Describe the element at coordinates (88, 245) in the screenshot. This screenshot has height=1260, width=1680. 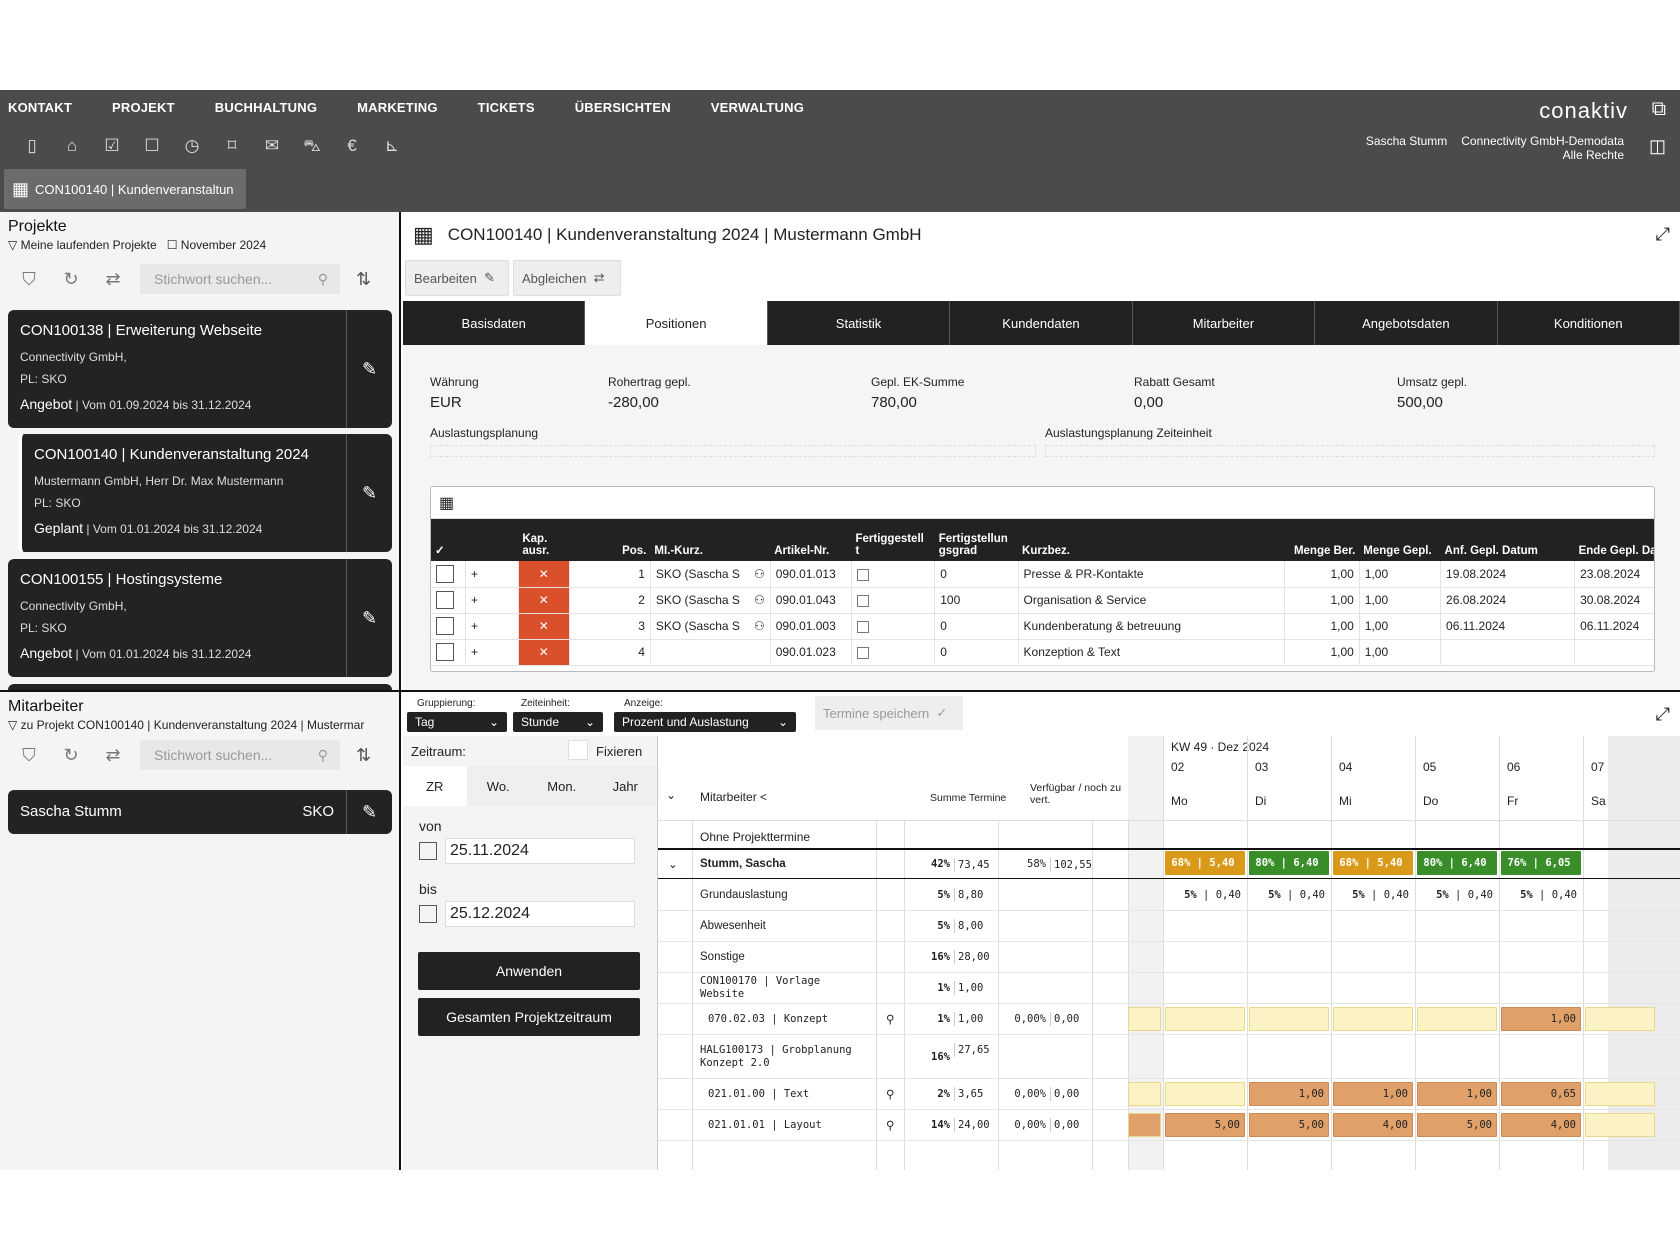
I see `projects-filter: Meine laufenden Projekte` at that location.